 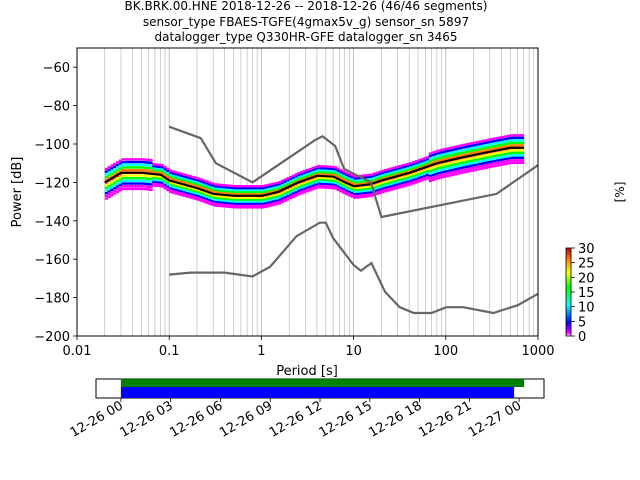 What do you see at coordinates (52, 337) in the screenshot?
I see `y-tick-label: −200` at bounding box center [52, 337].